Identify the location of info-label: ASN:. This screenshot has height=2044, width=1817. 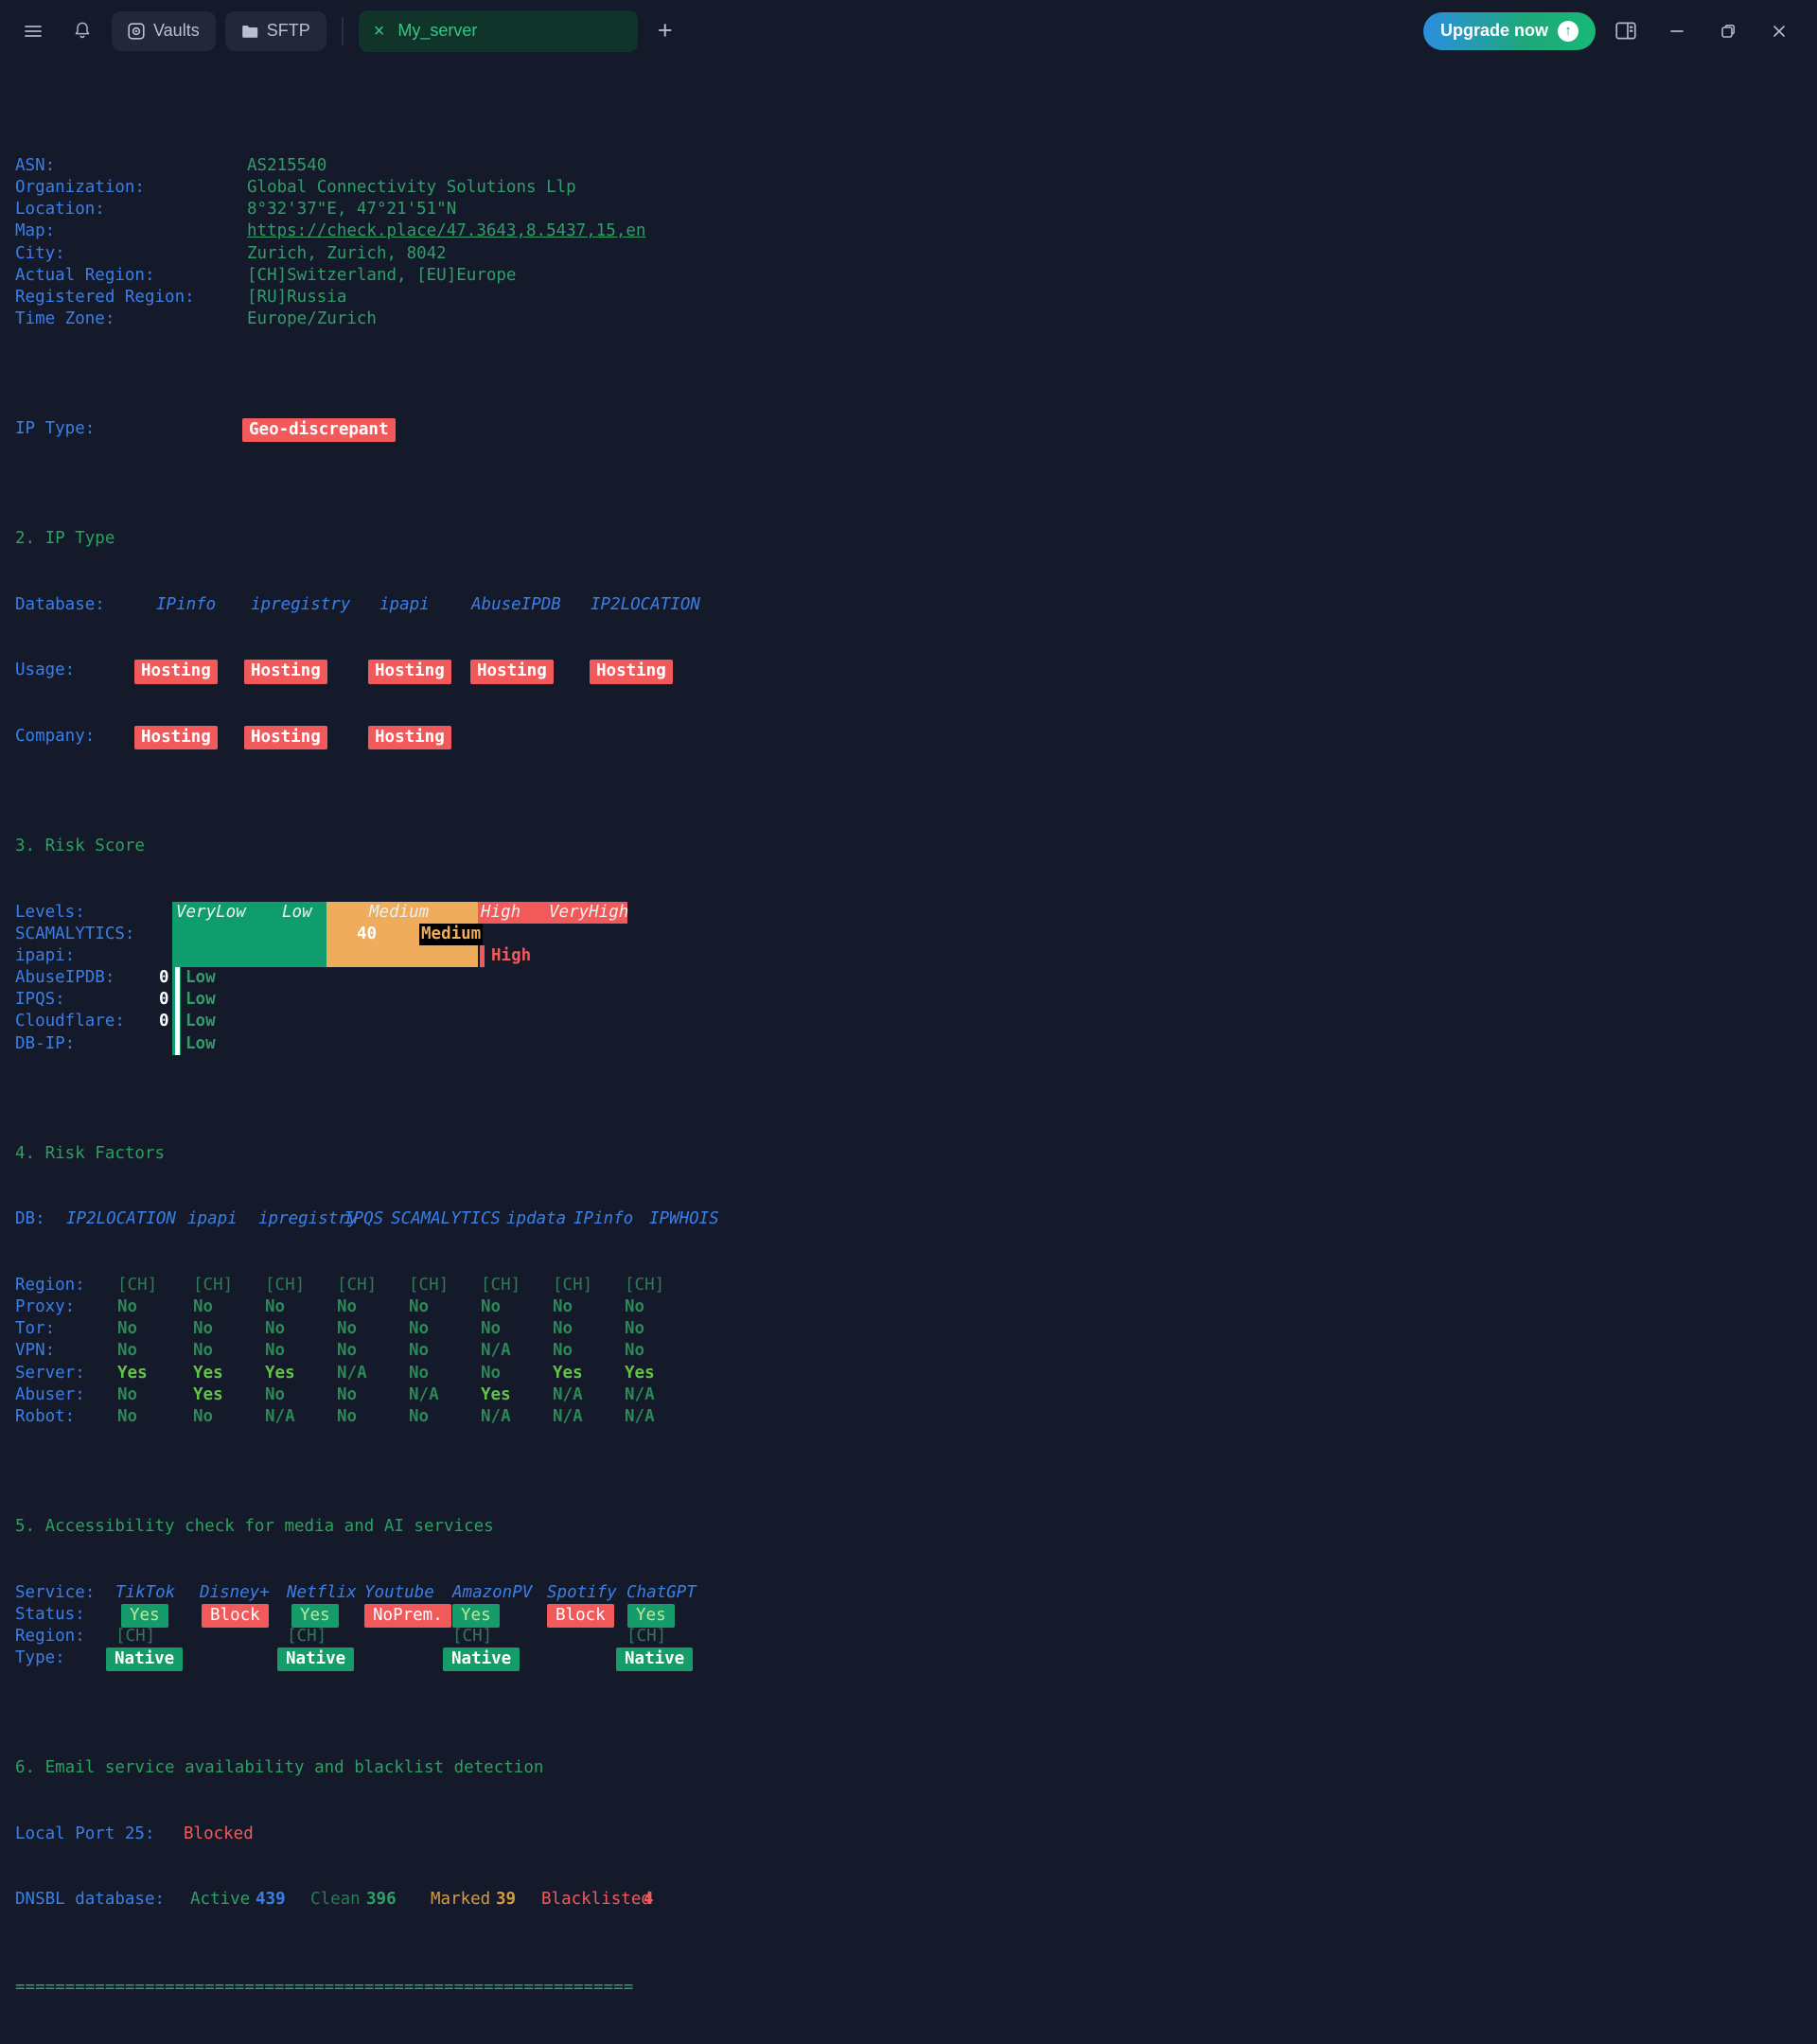
(35, 166).